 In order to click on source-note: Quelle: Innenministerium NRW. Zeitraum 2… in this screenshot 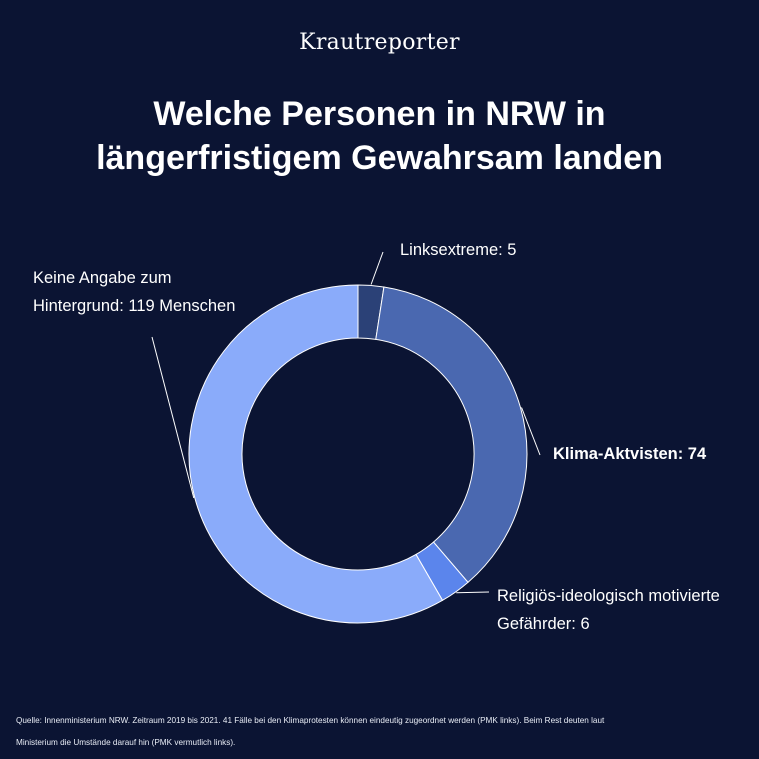, I will do `click(366, 732)`.